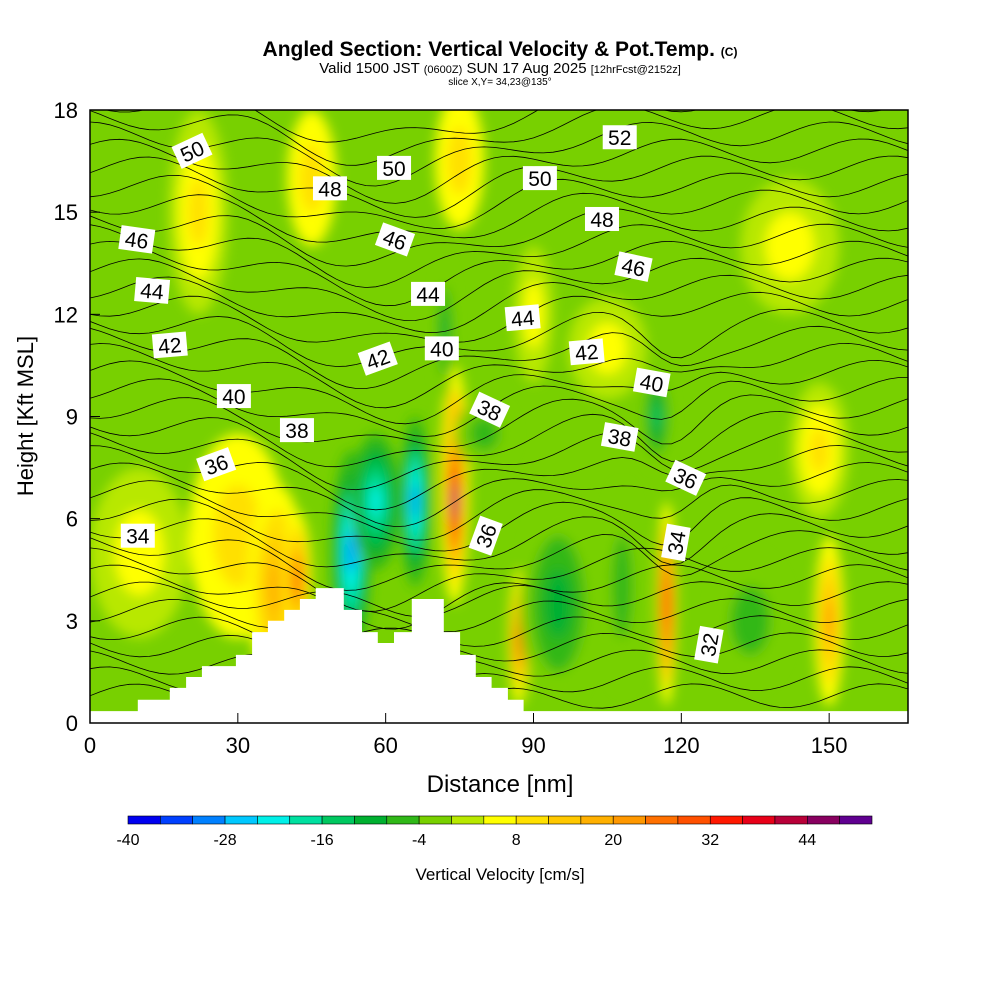 The image size is (1000, 1000). I want to click on colorbar-tick-label: -4, so click(419, 840).